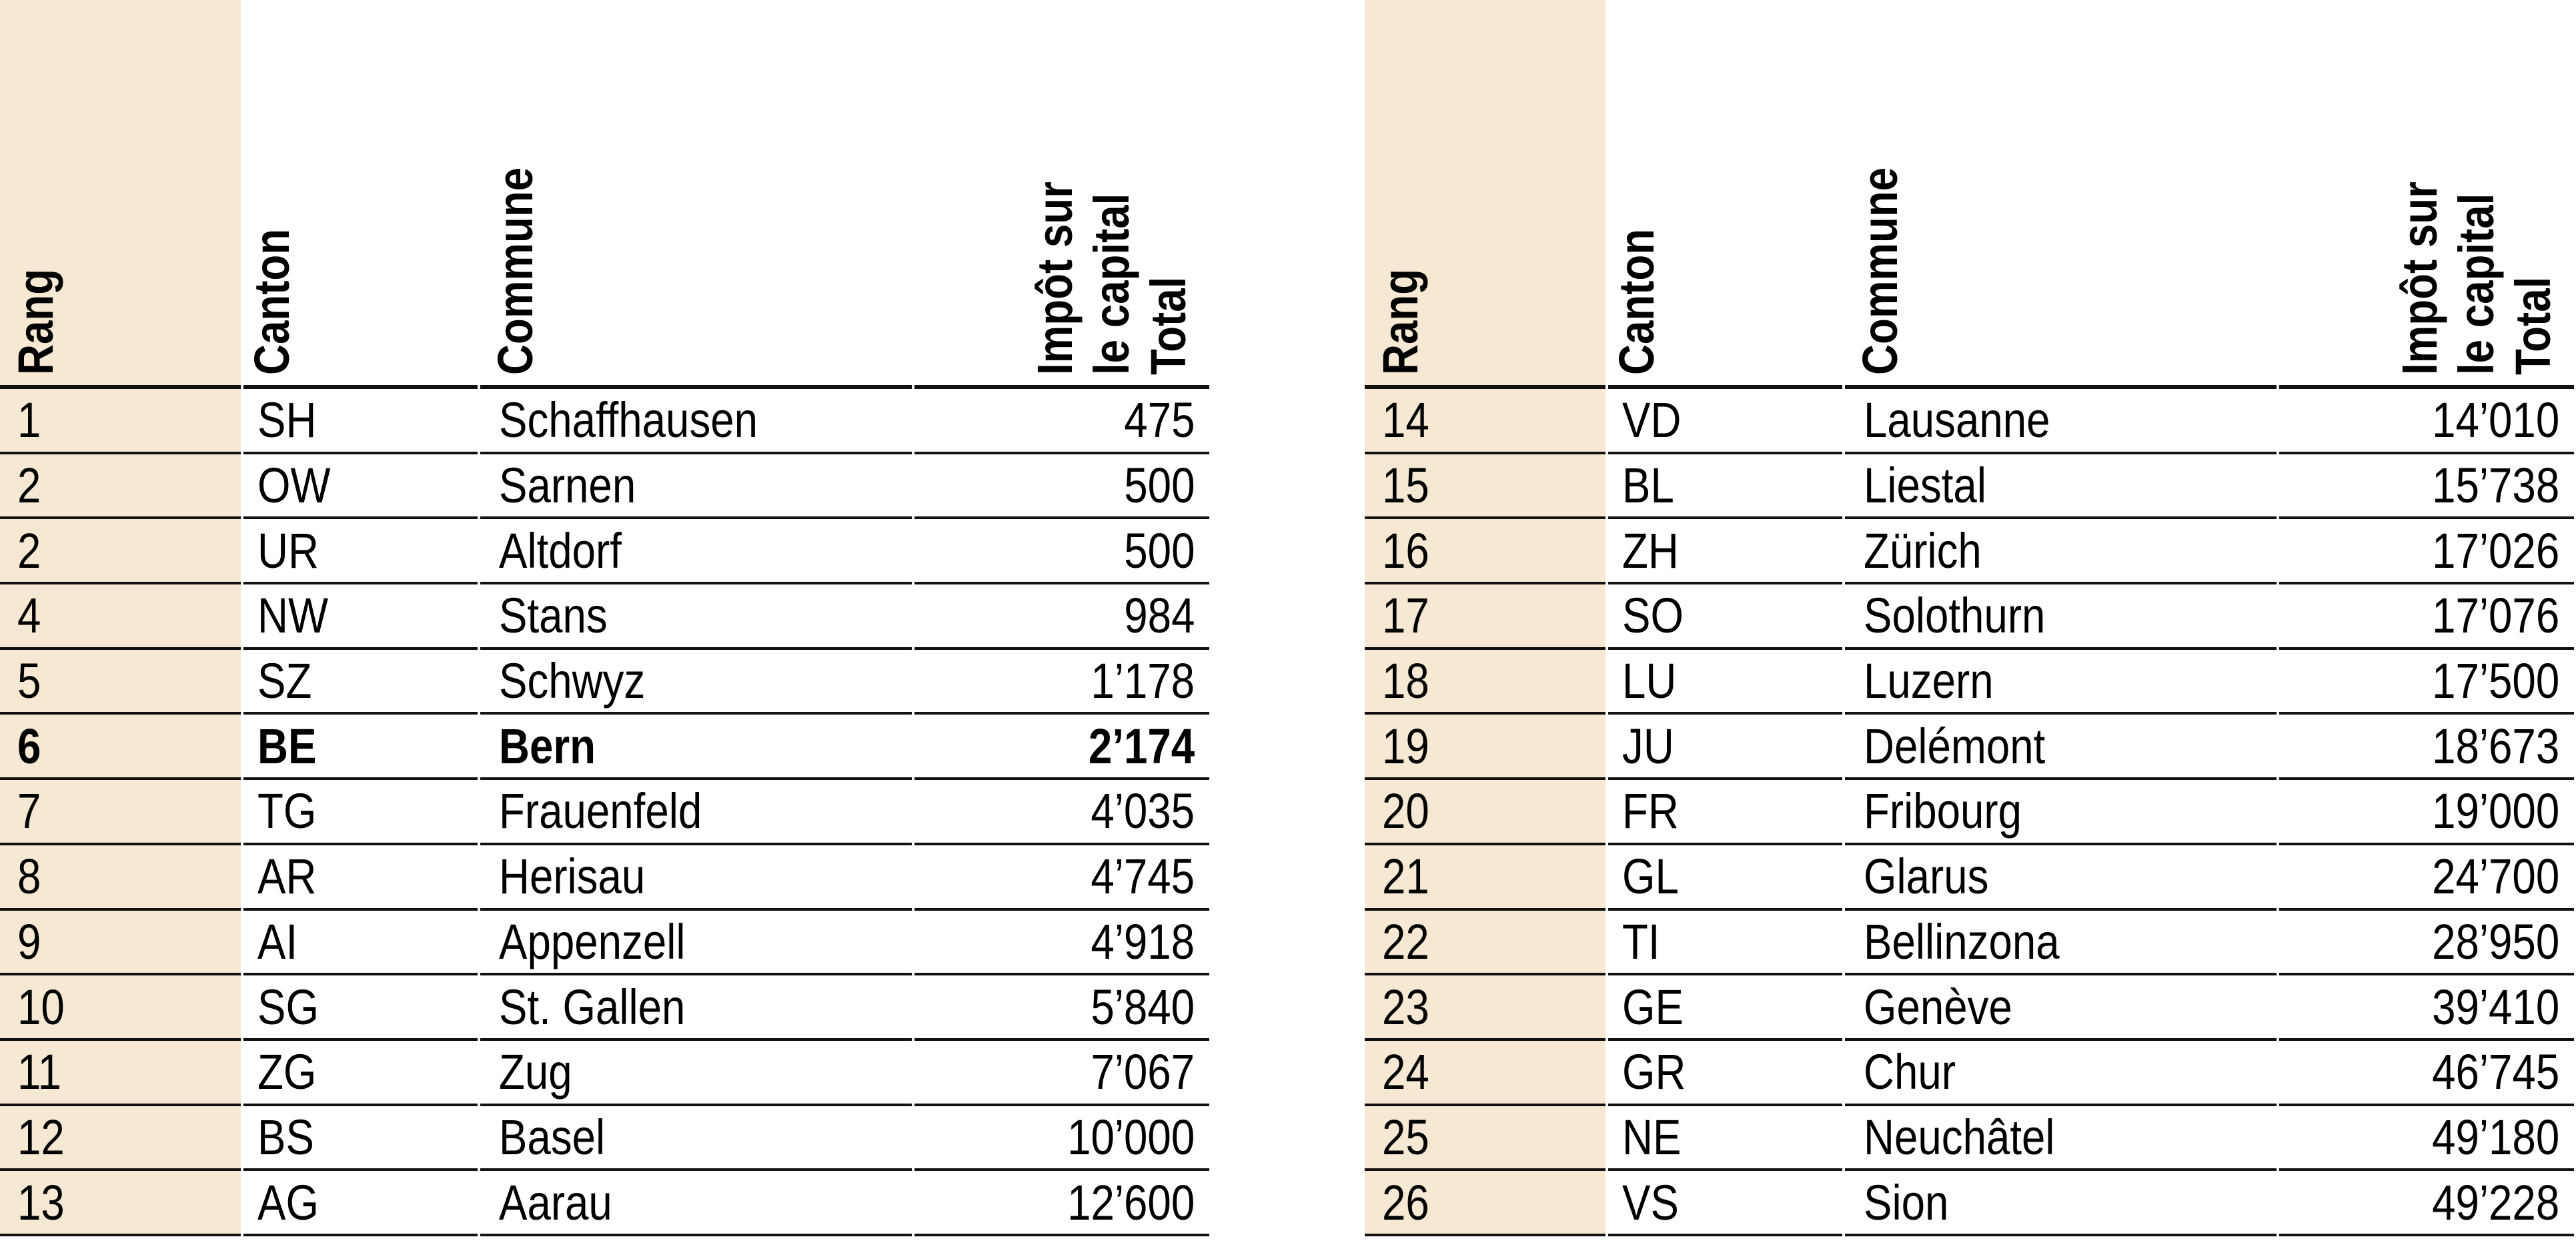  What do you see at coordinates (360, 1073) in the screenshot?
I see `canton-cell: ZG` at bounding box center [360, 1073].